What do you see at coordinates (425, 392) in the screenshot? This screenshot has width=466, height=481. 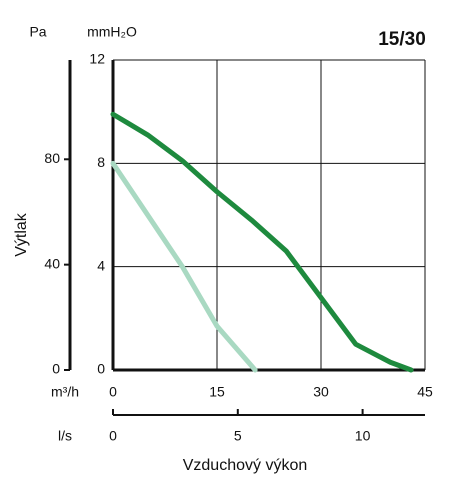 I see `x-tick-label: 45` at bounding box center [425, 392].